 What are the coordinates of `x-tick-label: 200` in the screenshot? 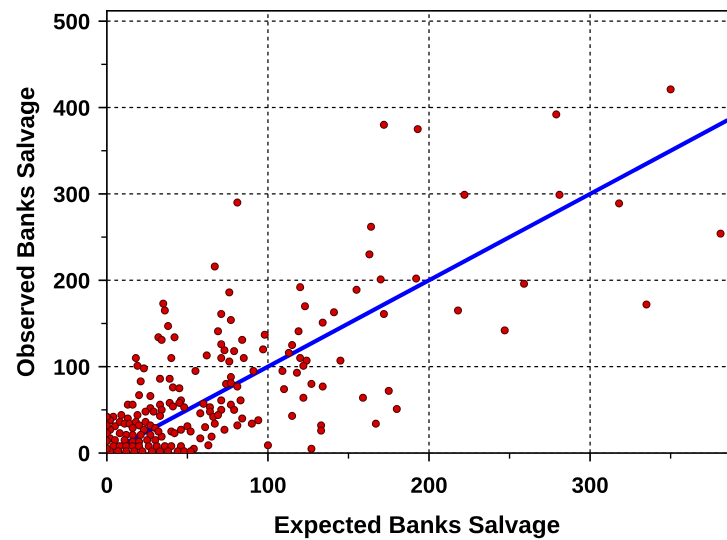 It's located at (429, 485).